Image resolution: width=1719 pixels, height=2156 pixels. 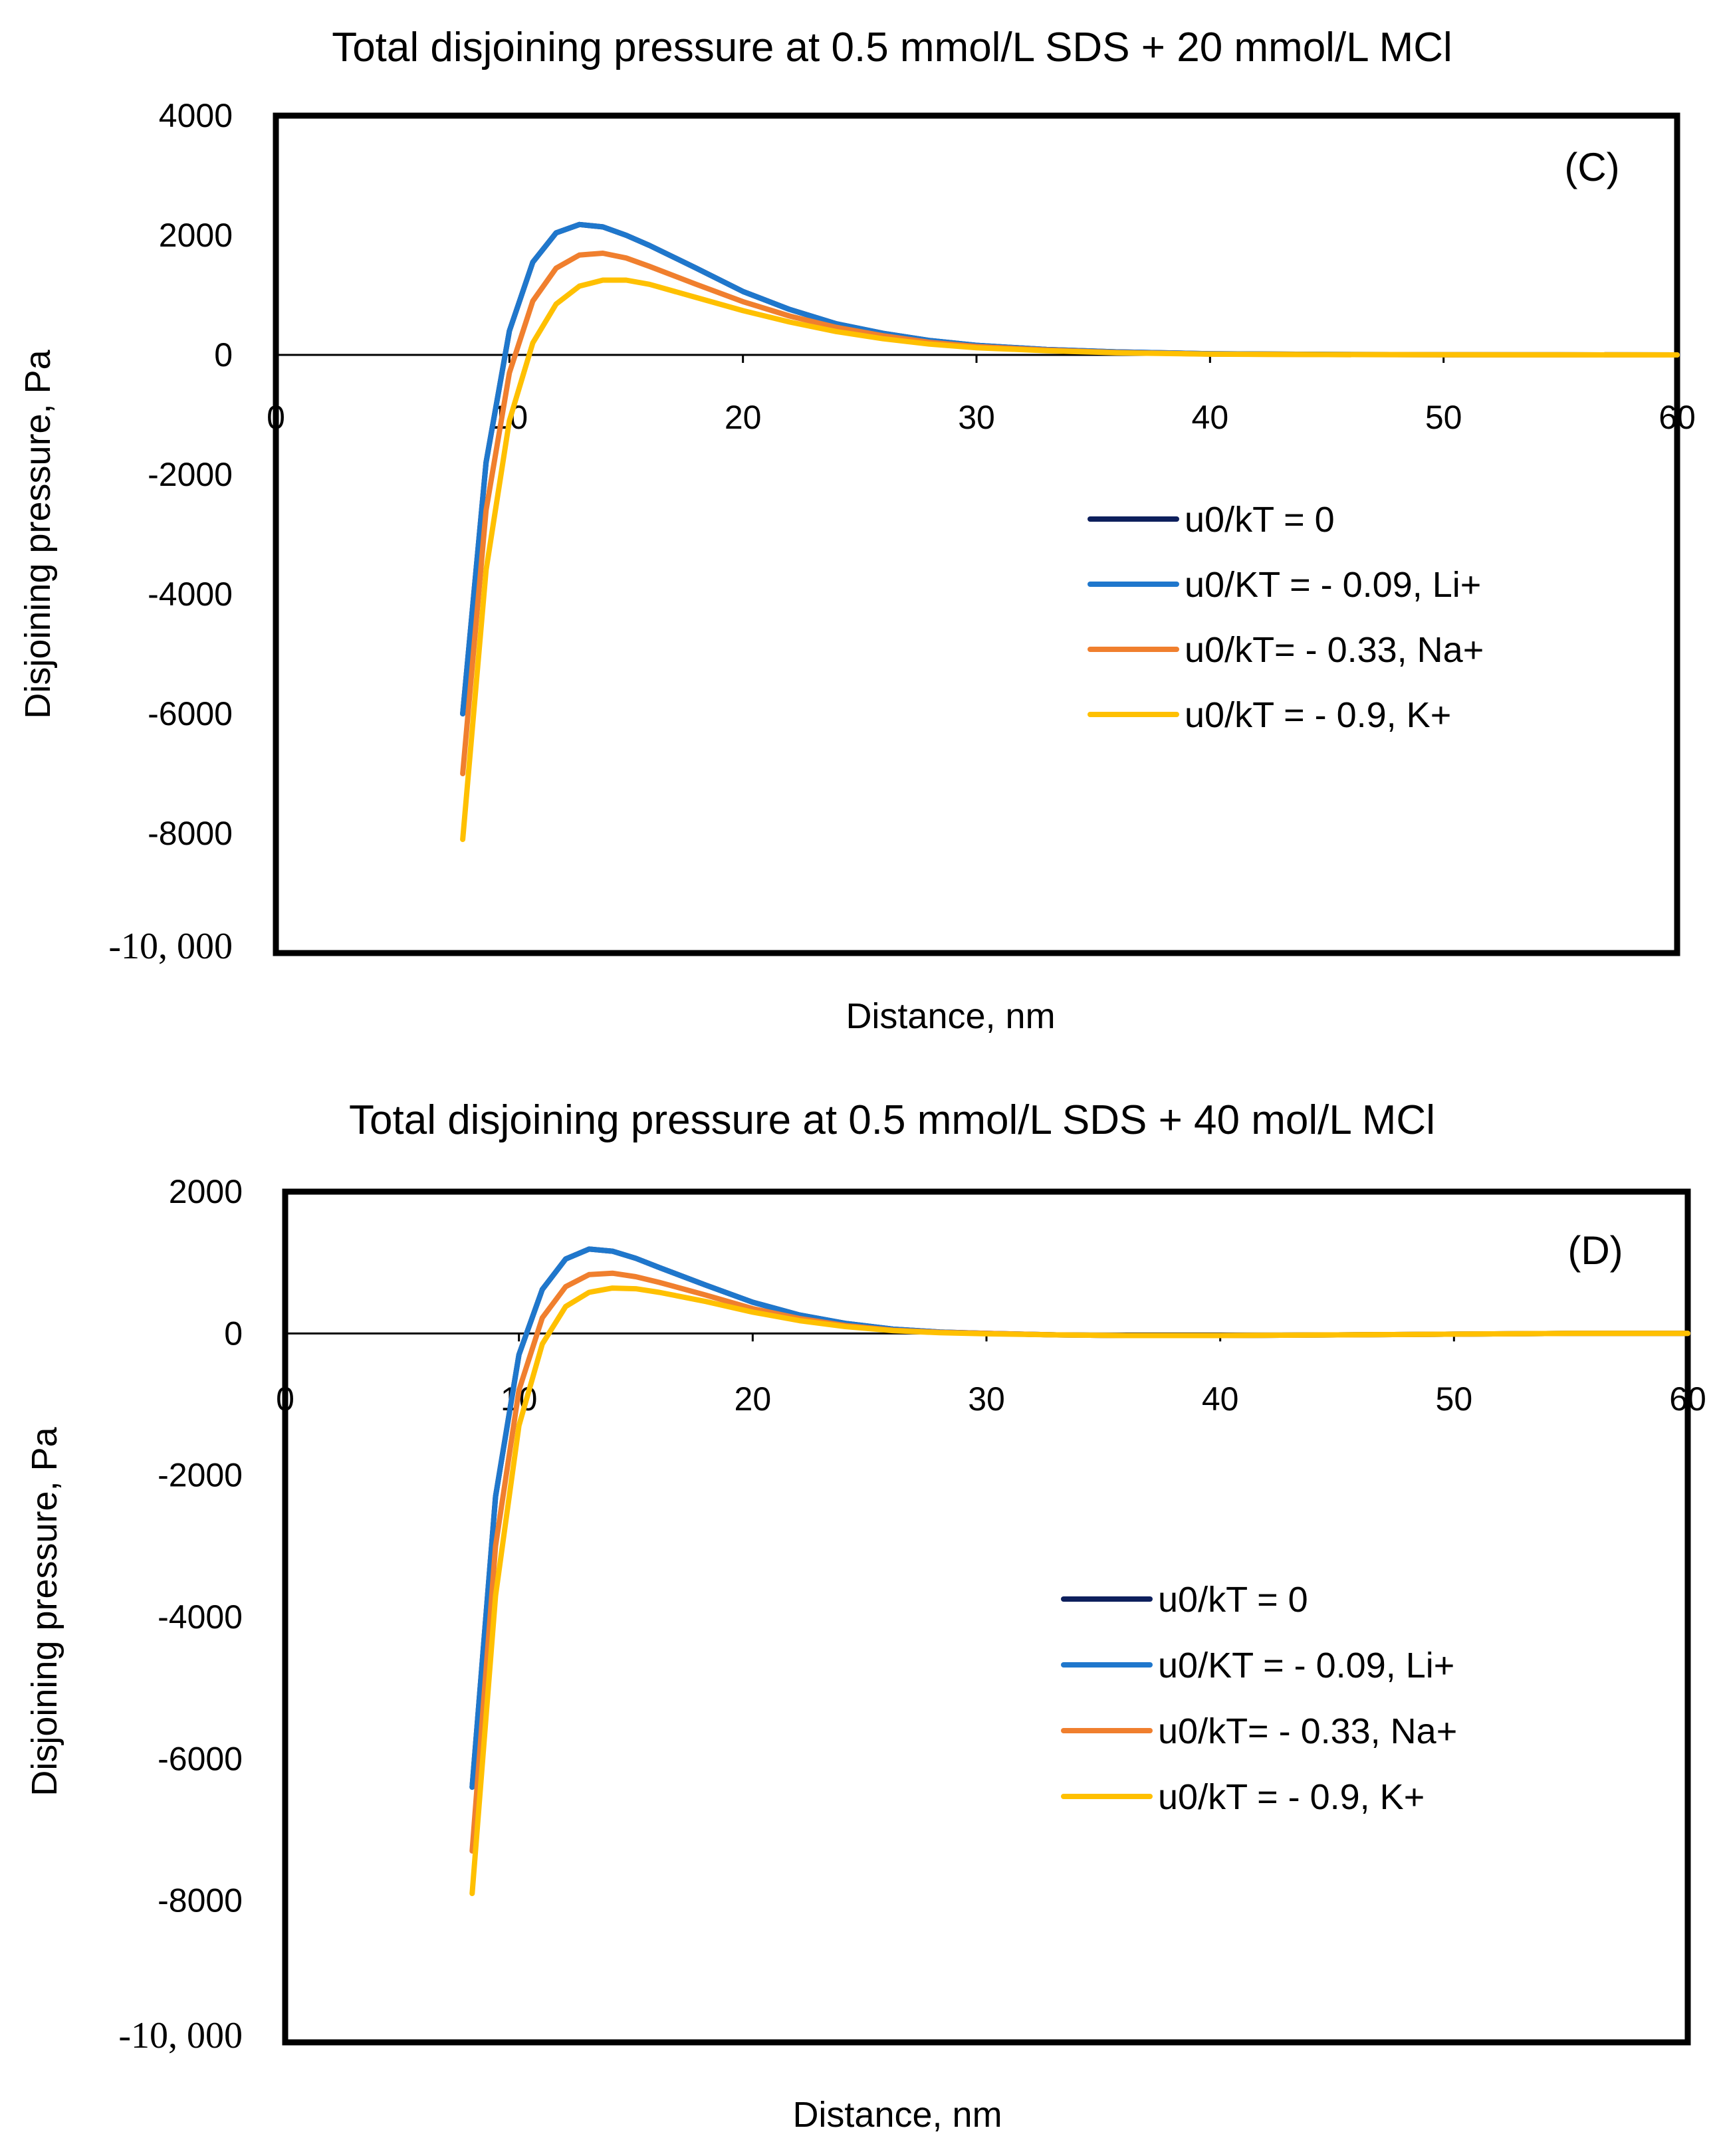 I want to click on chart-c-legend-label-2: u0/KT = - 0.09, Li+, so click(x=1333, y=585).